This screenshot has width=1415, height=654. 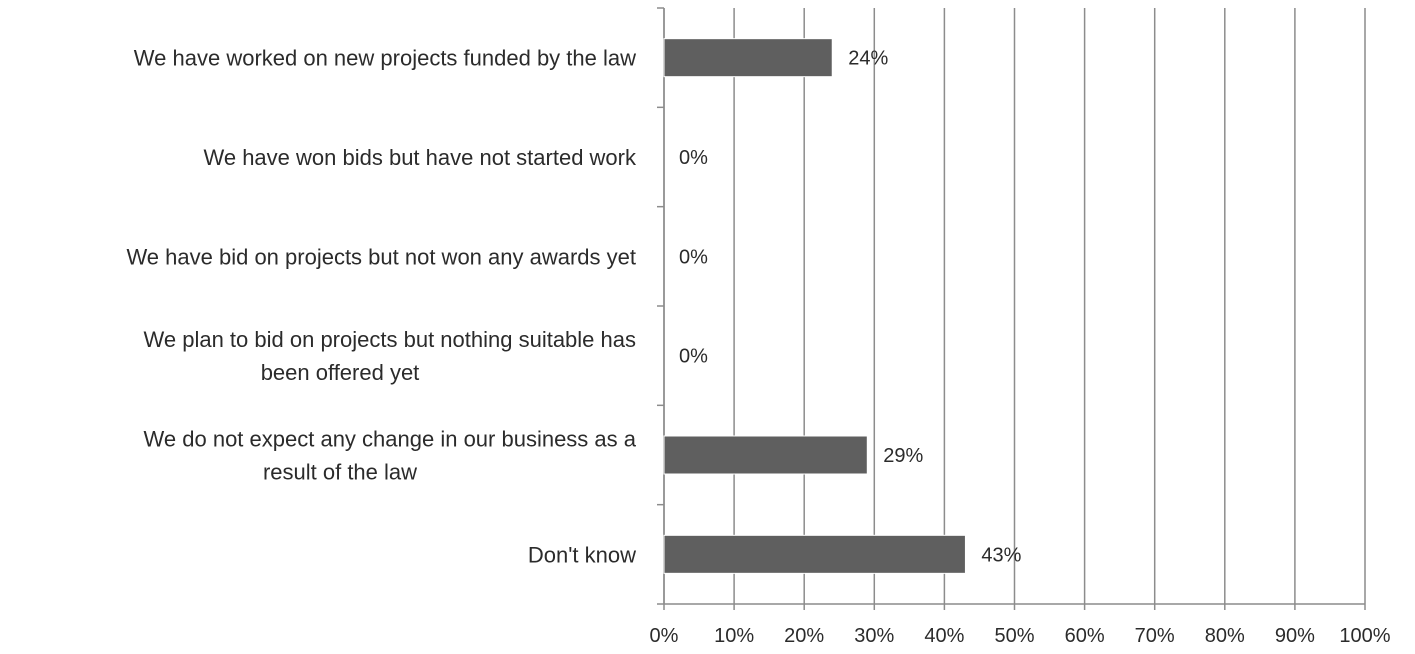 I want to click on data-label: 29%, so click(x=903, y=456).